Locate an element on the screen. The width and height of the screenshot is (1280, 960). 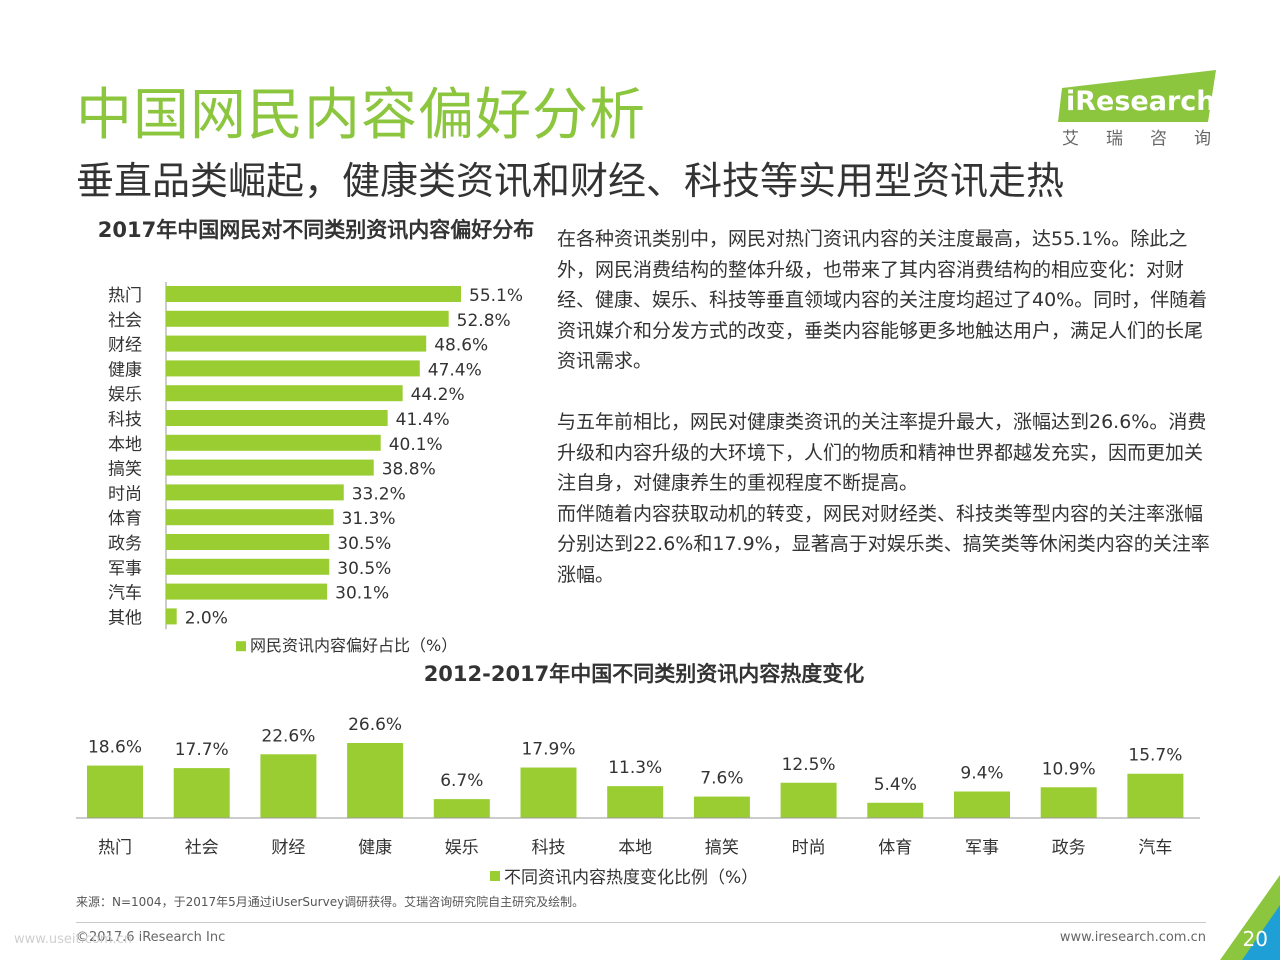
chart1-category-label: 汽车 is located at coordinates (125, 594).